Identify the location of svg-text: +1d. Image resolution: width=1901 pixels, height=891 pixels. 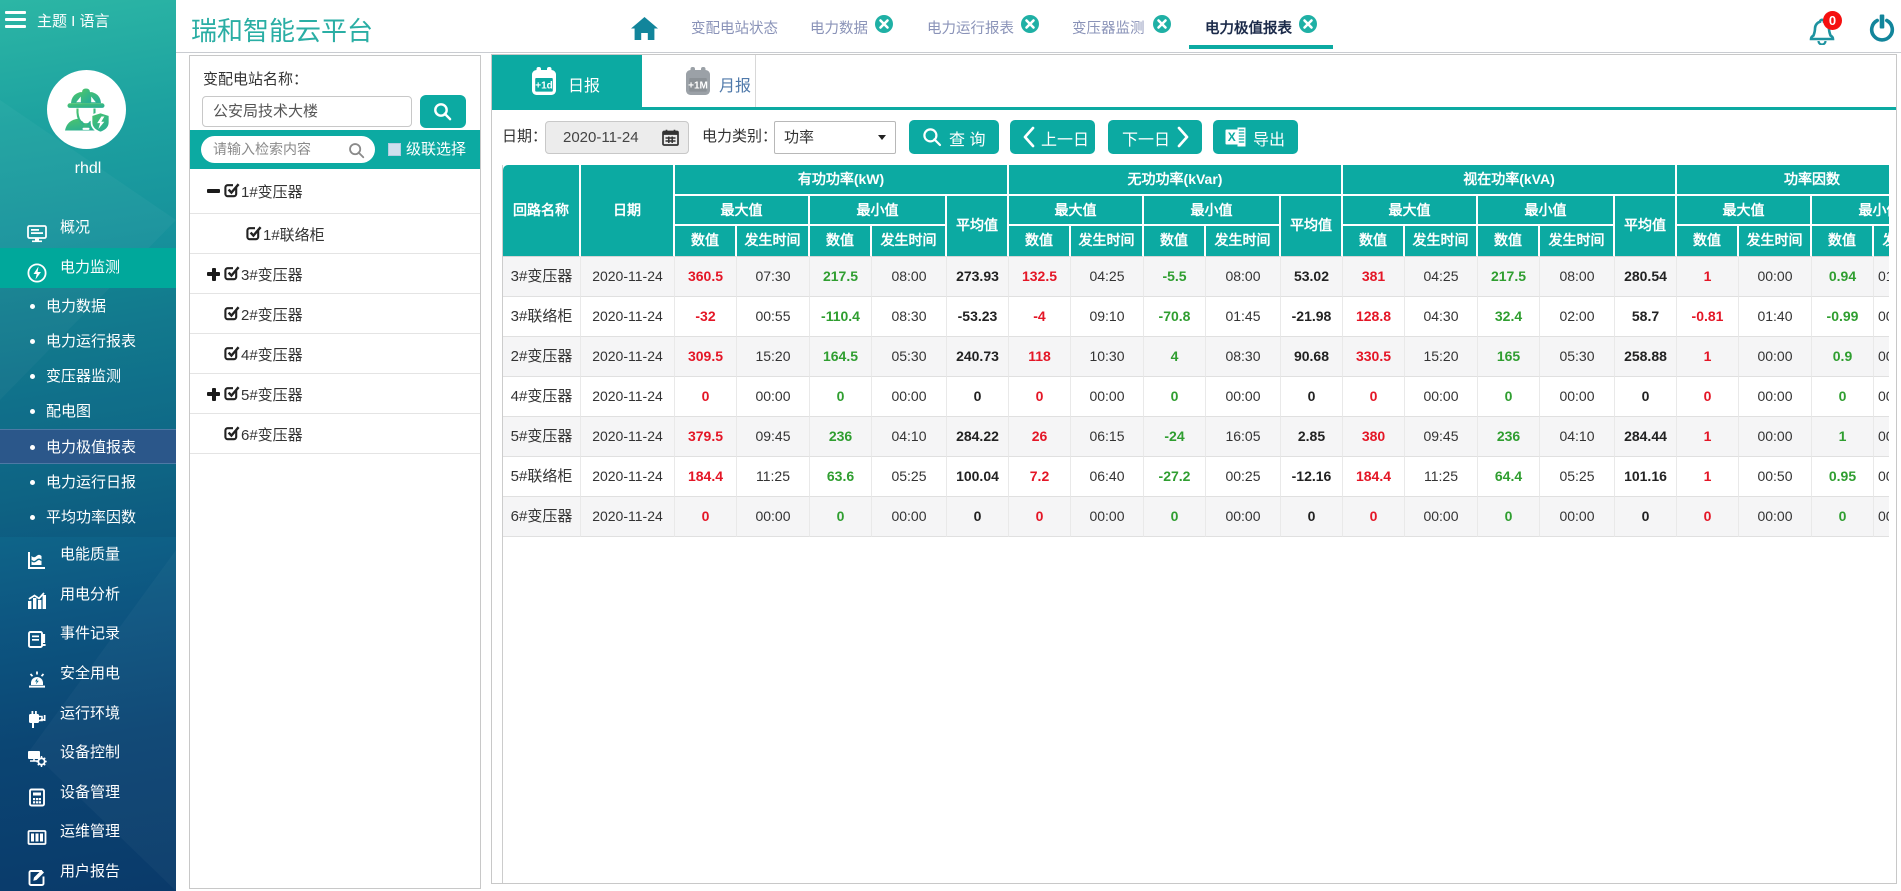
(544, 86).